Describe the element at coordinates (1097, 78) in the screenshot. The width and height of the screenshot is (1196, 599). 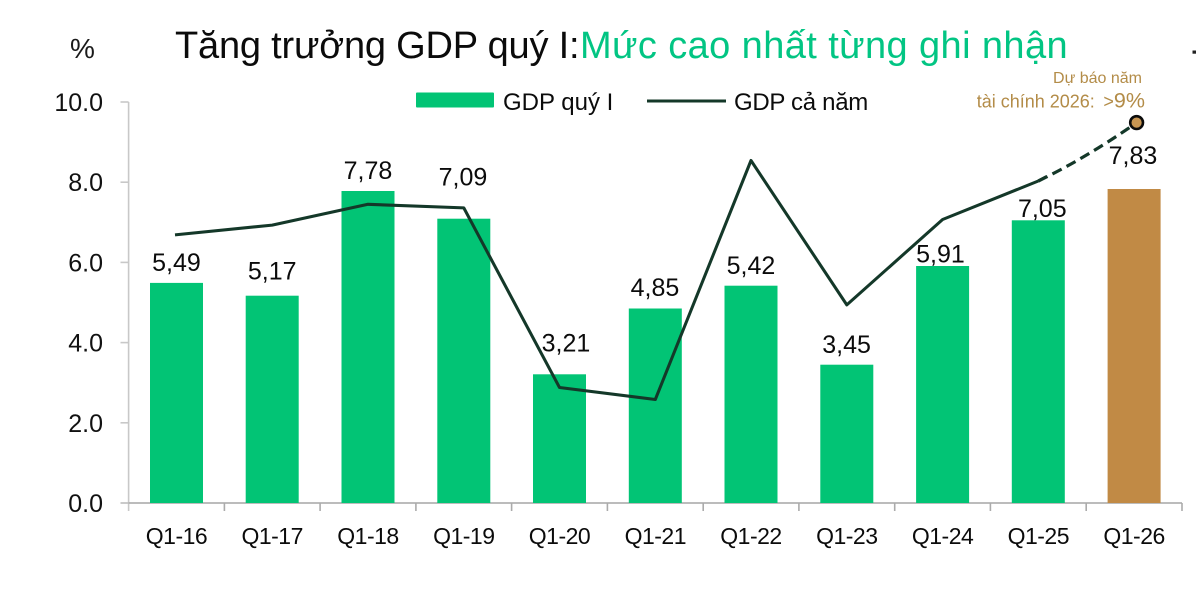
I see `svg-text: Dự báo năm` at that location.